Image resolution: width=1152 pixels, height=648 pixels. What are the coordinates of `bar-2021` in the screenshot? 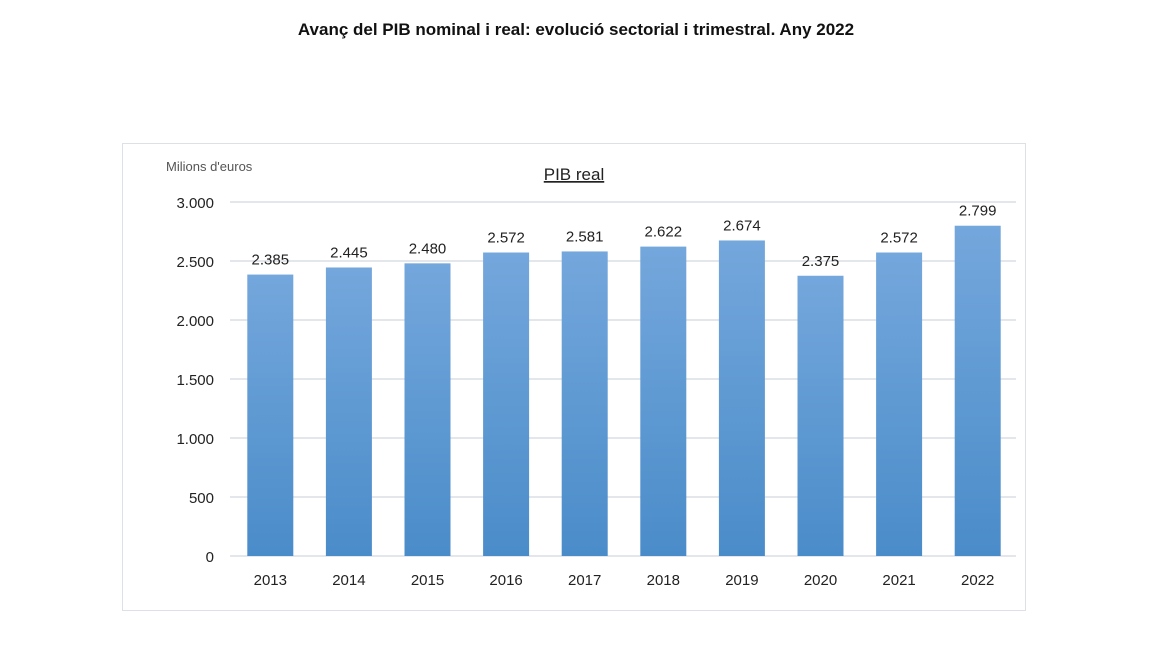 It's located at (899, 404).